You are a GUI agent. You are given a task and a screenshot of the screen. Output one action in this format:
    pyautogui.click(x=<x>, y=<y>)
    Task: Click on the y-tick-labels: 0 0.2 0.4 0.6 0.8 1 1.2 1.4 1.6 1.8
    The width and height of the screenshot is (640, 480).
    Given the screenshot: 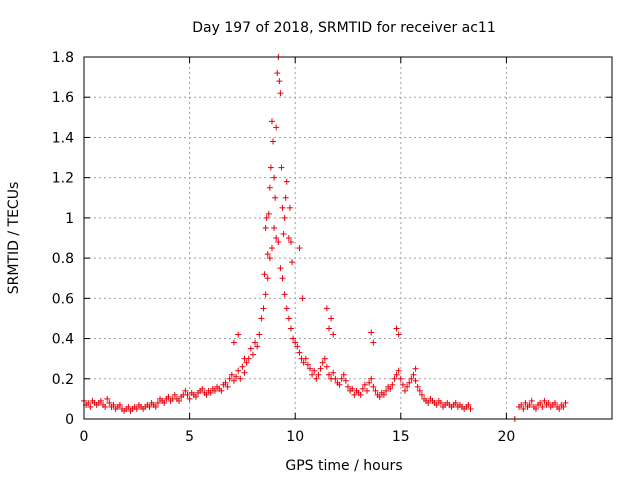 What is the action you would take?
    pyautogui.click(x=63, y=239)
    